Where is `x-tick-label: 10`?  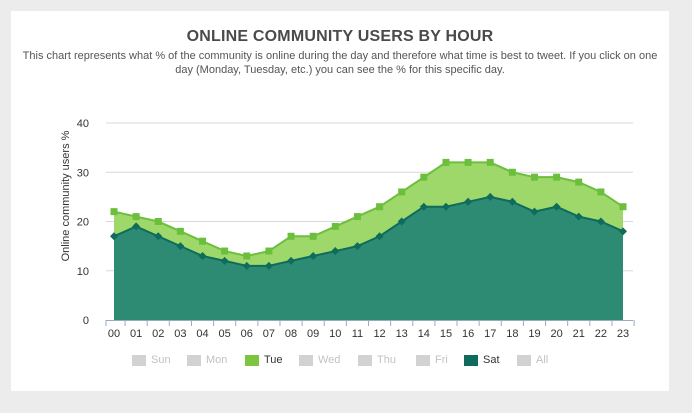
x-tick-label: 10 is located at coordinates (335, 334).